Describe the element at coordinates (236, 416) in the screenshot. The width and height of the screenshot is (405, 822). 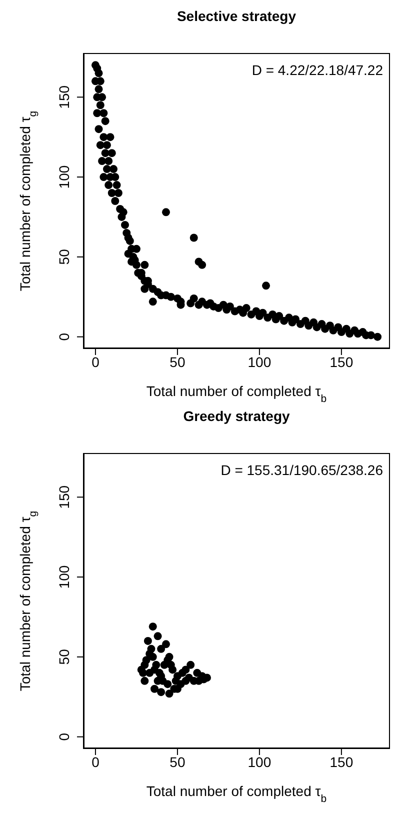
I see `chart-title: Greedy strategy` at that location.